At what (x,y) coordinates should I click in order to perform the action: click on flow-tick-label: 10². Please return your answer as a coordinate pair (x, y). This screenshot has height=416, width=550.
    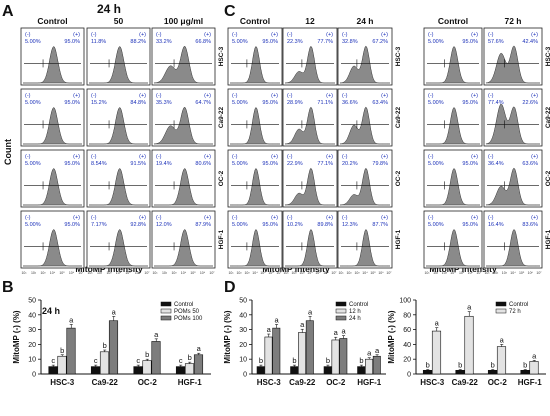
    Looking at the image, I should click on (239, 273).